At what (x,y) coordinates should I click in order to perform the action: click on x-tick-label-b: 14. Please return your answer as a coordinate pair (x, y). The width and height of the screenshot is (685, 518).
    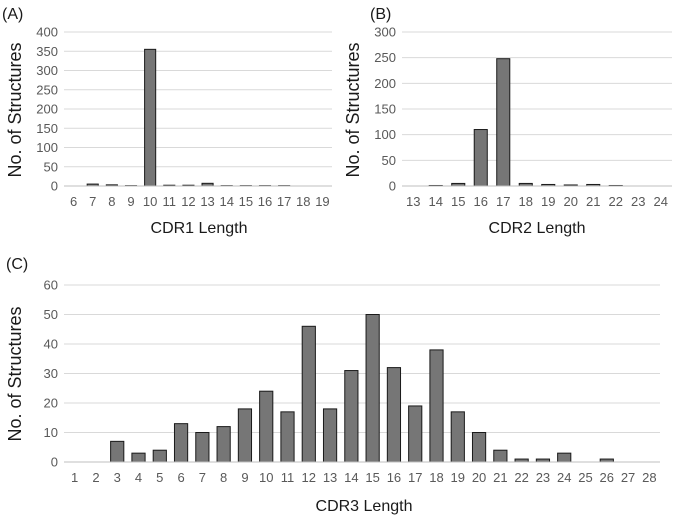
    Looking at the image, I should click on (436, 201).